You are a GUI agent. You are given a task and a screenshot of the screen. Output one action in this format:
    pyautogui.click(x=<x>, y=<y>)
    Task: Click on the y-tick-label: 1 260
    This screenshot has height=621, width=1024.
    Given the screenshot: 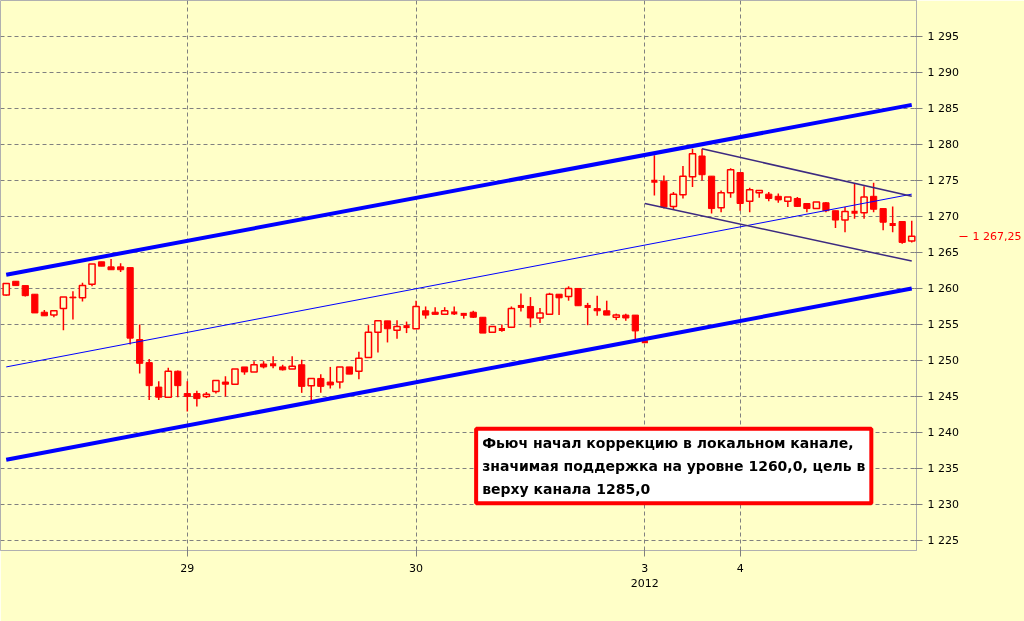 What is the action you would take?
    pyautogui.click(x=943, y=288)
    